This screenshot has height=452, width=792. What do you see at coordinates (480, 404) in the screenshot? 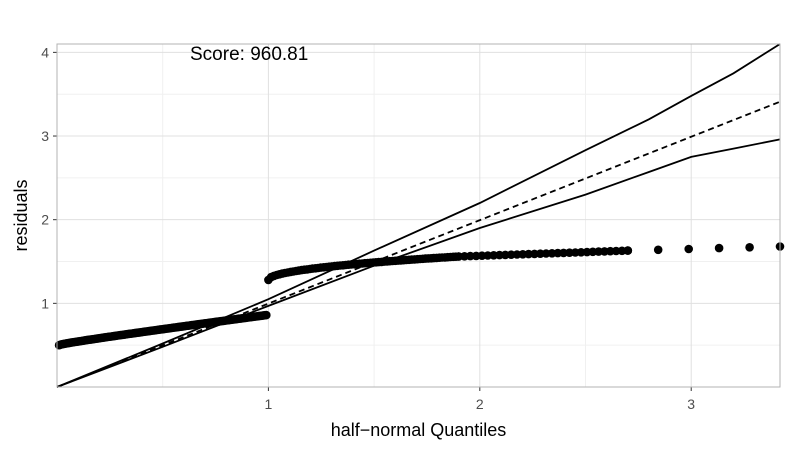
I see `x-tick-label-2: 2` at bounding box center [480, 404].